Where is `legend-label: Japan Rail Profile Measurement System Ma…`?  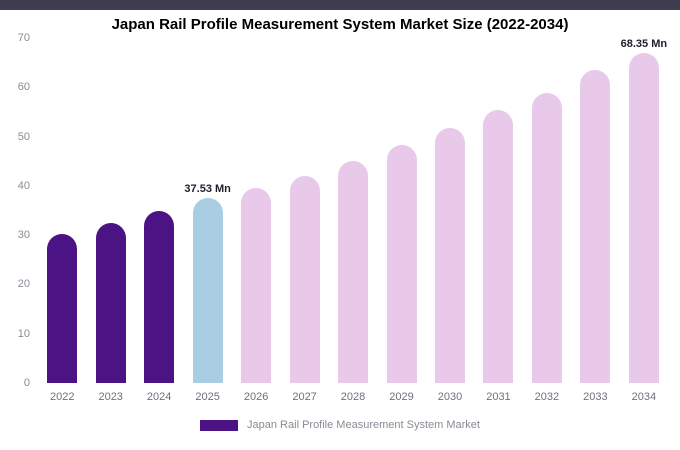
legend-label: Japan Rail Profile Measurement System Ma… is located at coordinates (363, 425).